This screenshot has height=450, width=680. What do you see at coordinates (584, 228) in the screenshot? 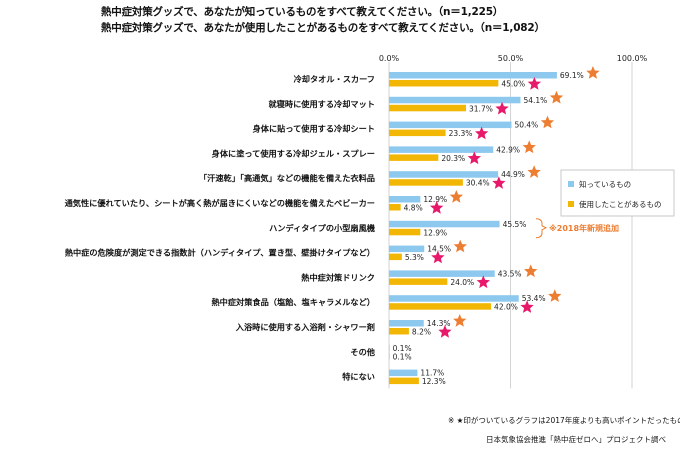
I see `annotation-label: ※2018年新規追加` at bounding box center [584, 228].